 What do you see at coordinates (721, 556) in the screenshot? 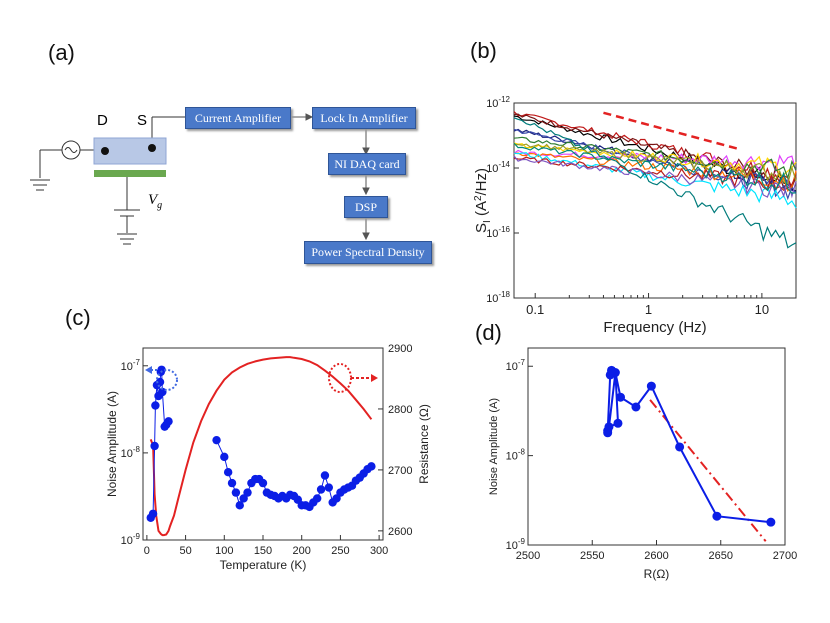
I see `x-tick-label-d-3: 2650` at bounding box center [721, 556].